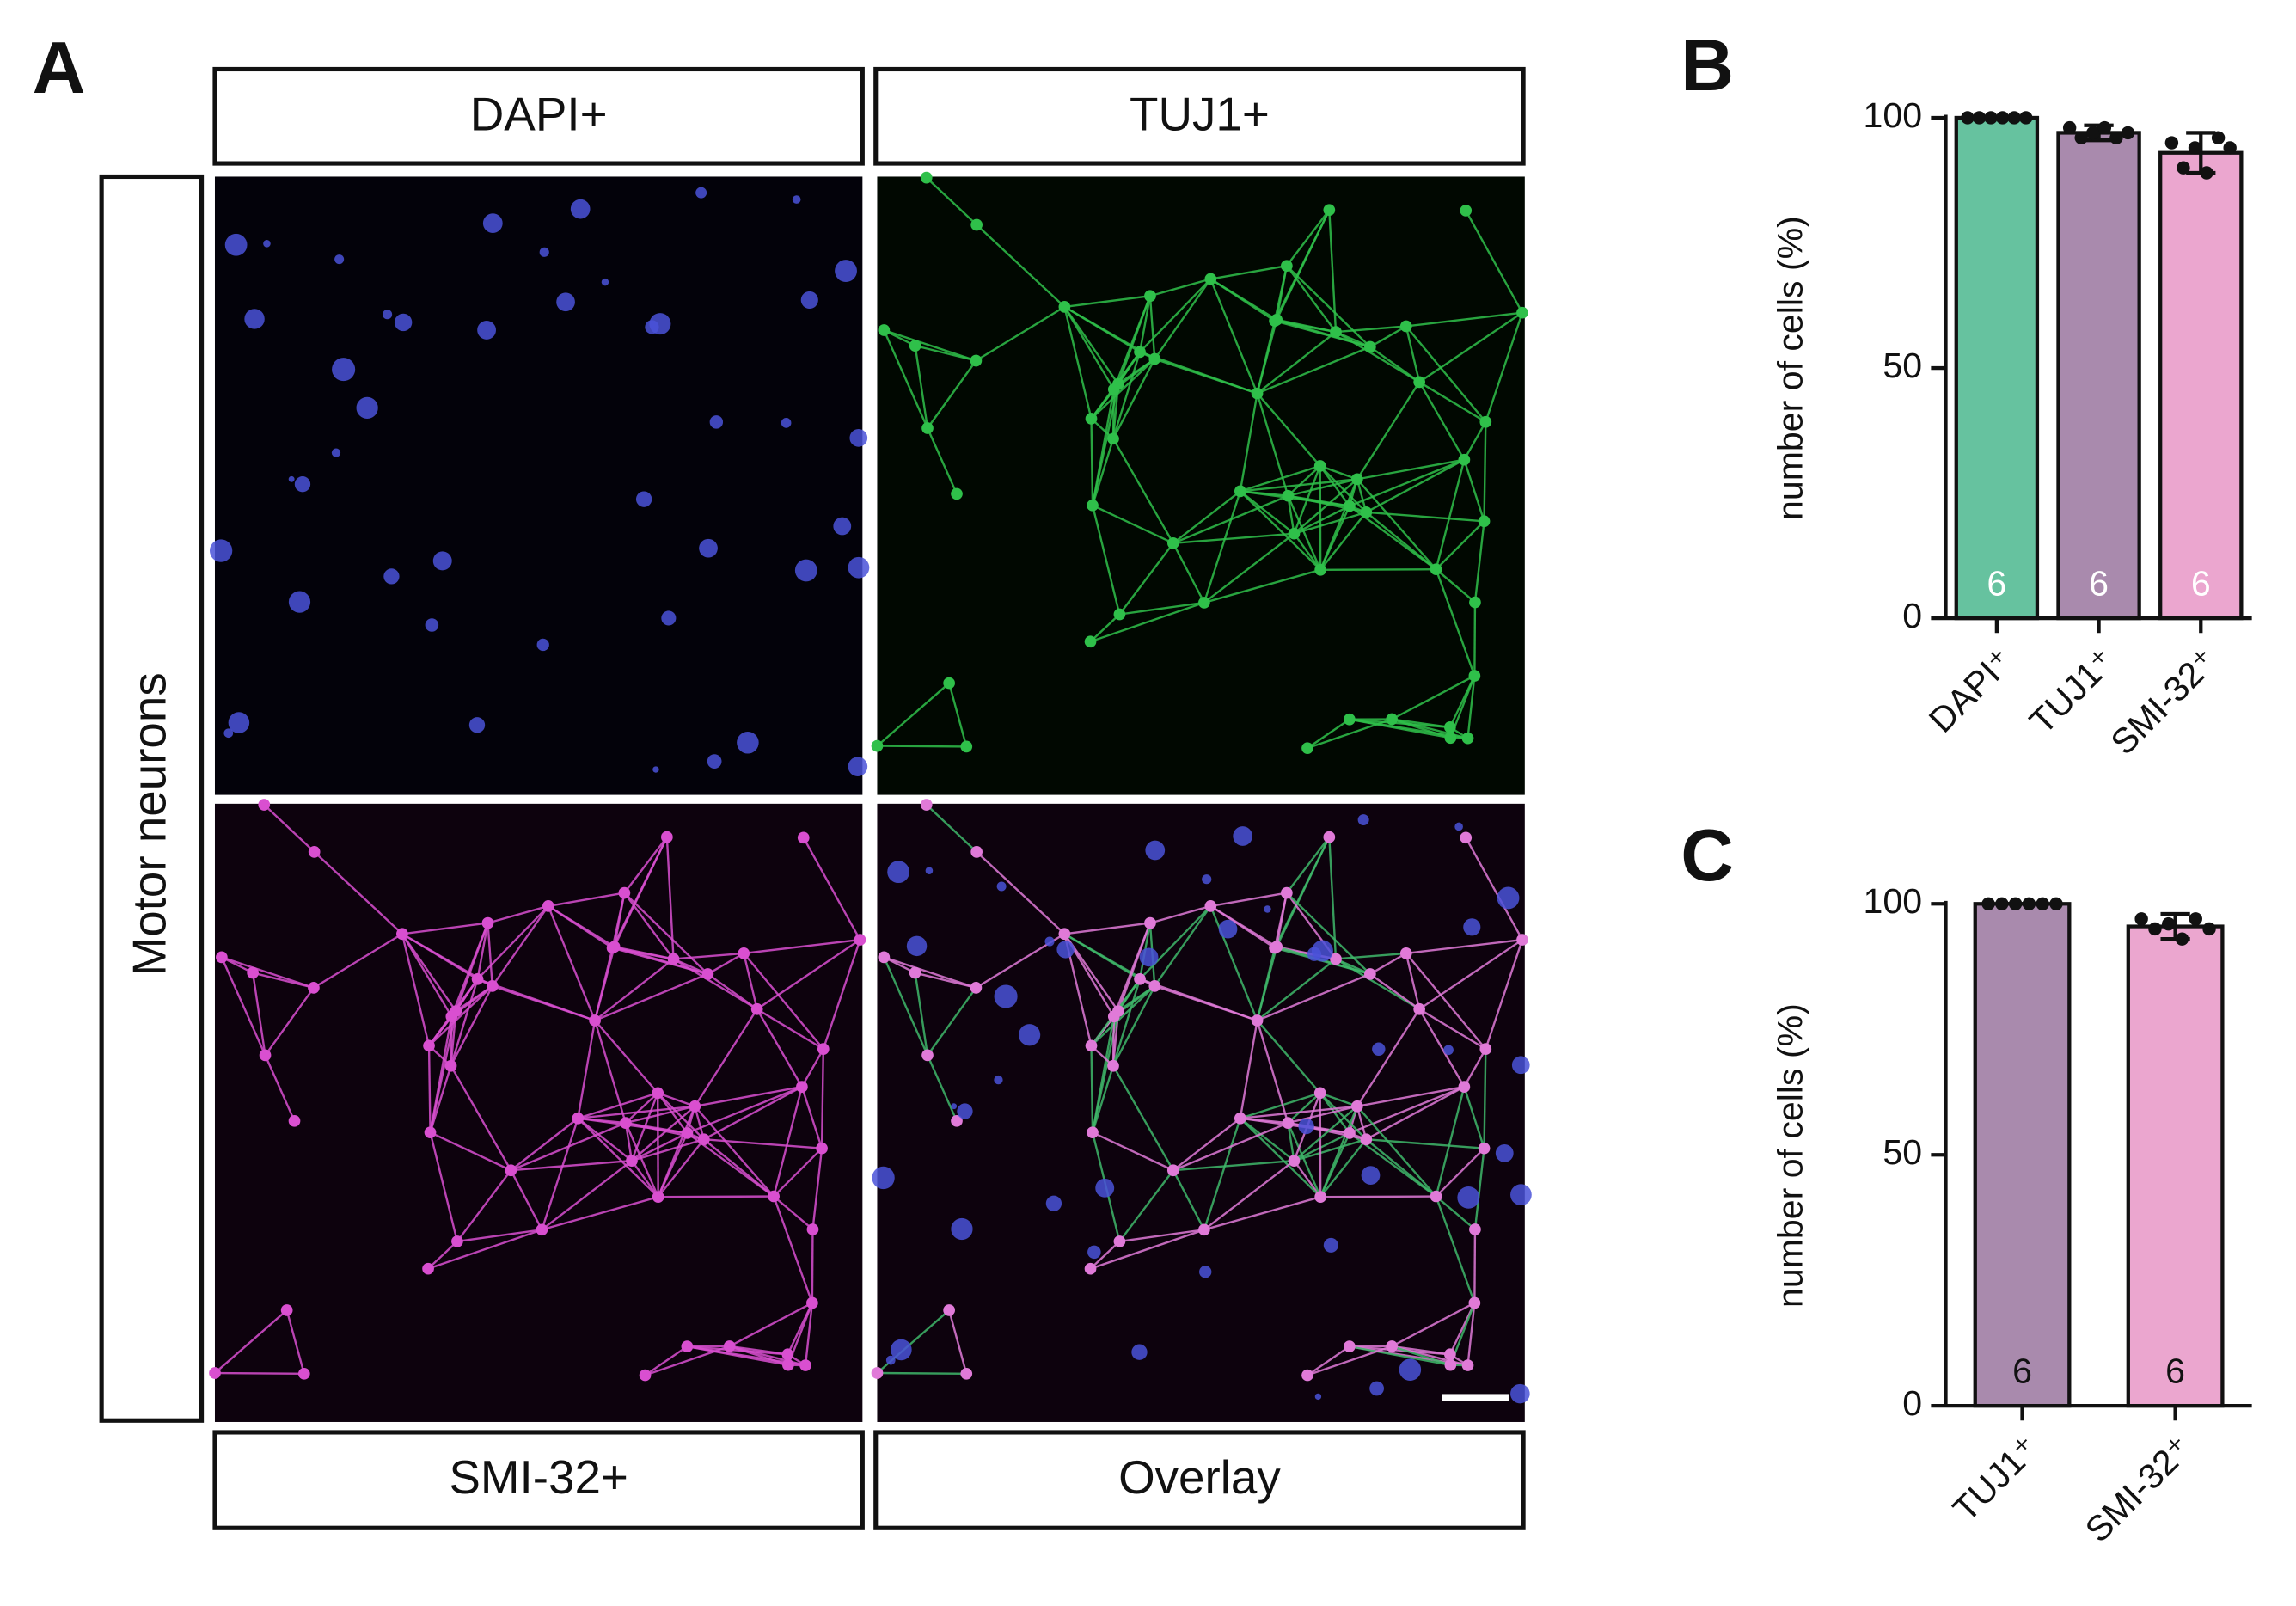  What do you see at coordinates (1789, 368) in the screenshot?
I see `y-axis-label: number of cells (%)` at bounding box center [1789, 368].